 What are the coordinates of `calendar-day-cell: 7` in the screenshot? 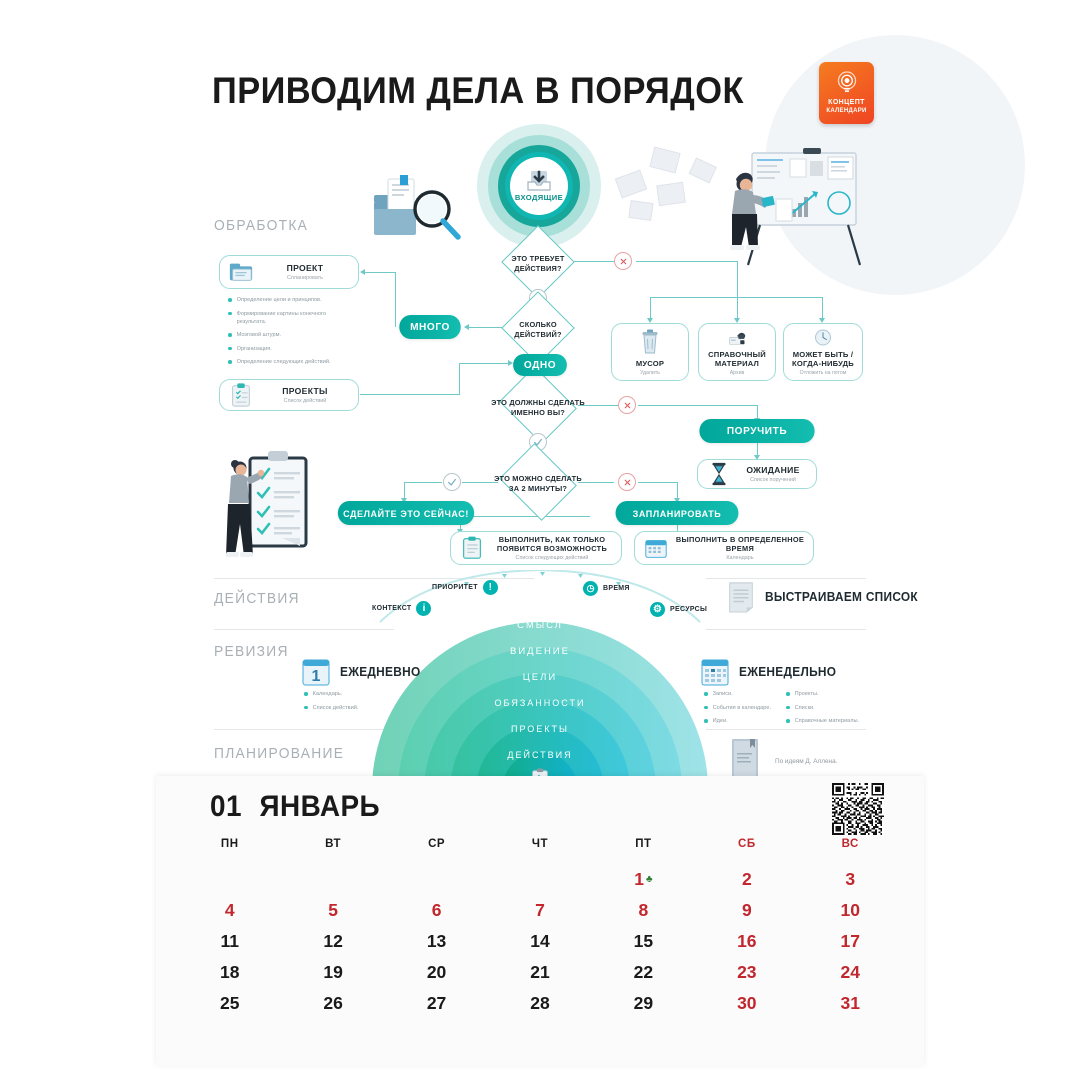 It's located at (540, 910).